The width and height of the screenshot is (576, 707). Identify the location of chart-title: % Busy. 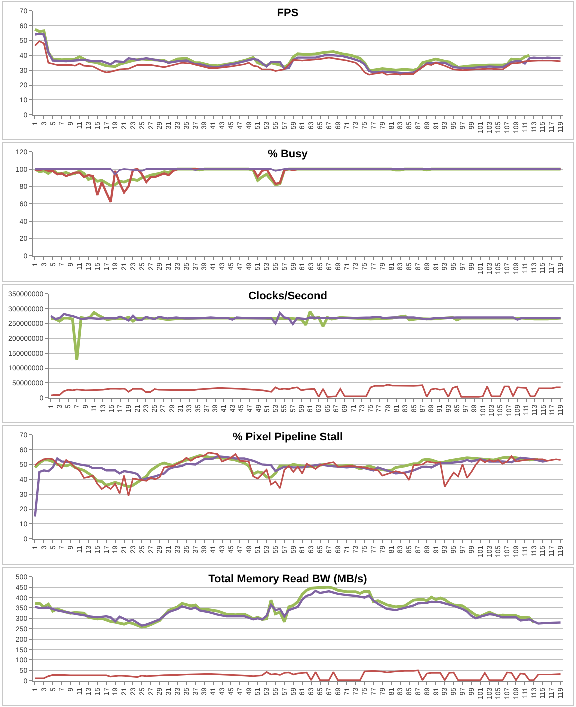
(288, 154).